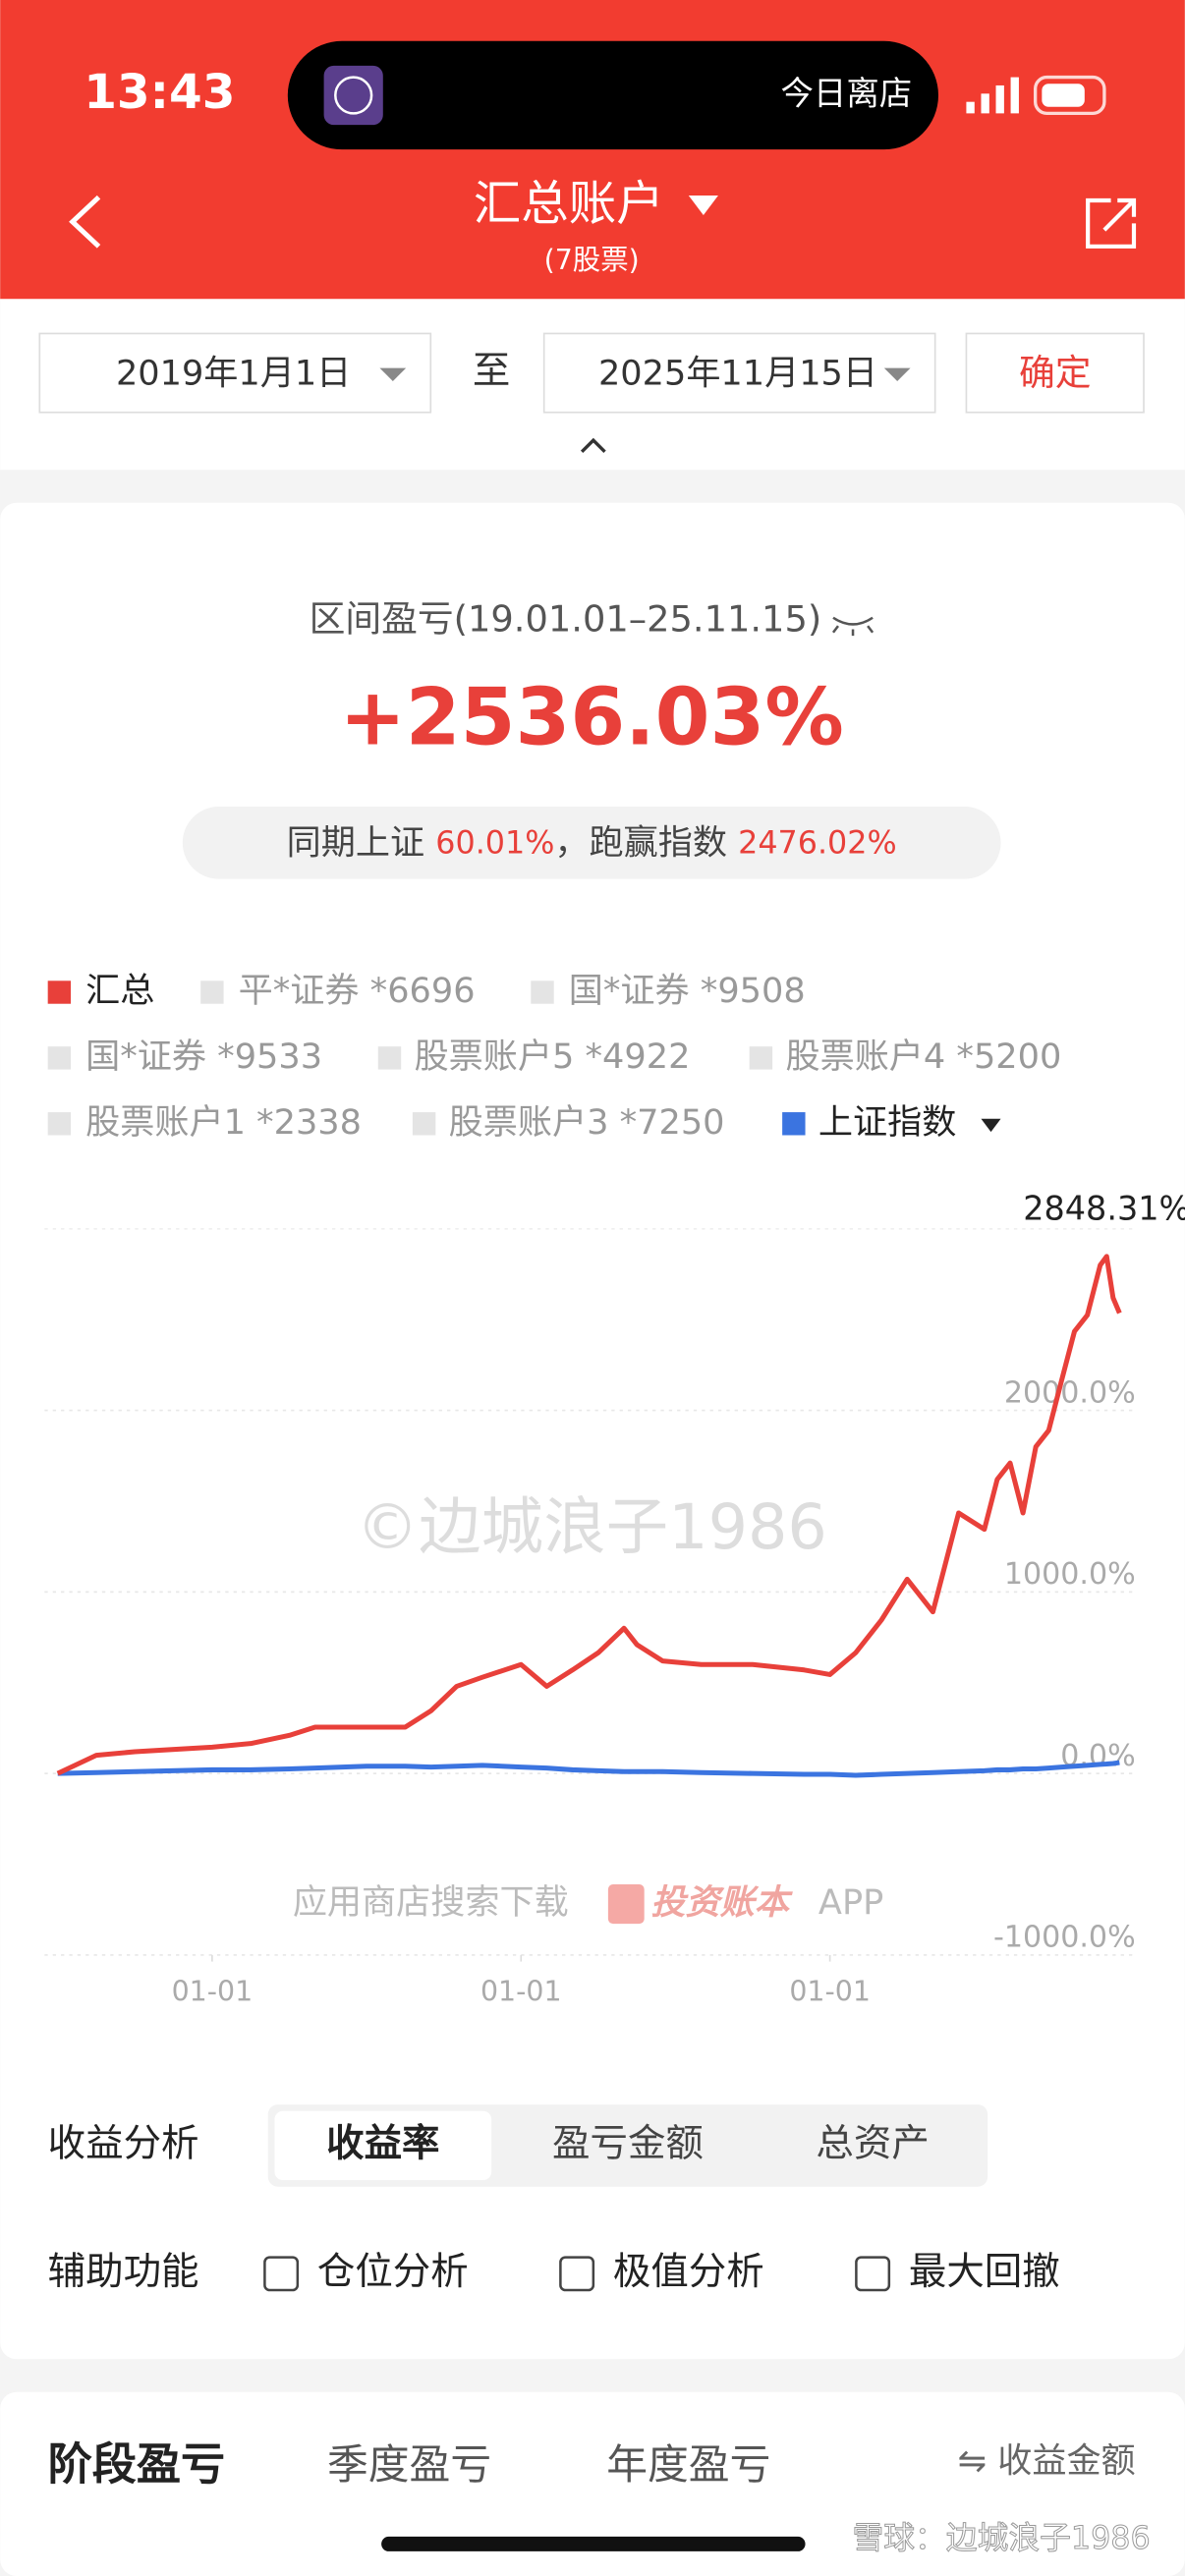 The width and height of the screenshot is (1185, 2576). What do you see at coordinates (589, 1769) in the screenshot?
I see `series-line` at bounding box center [589, 1769].